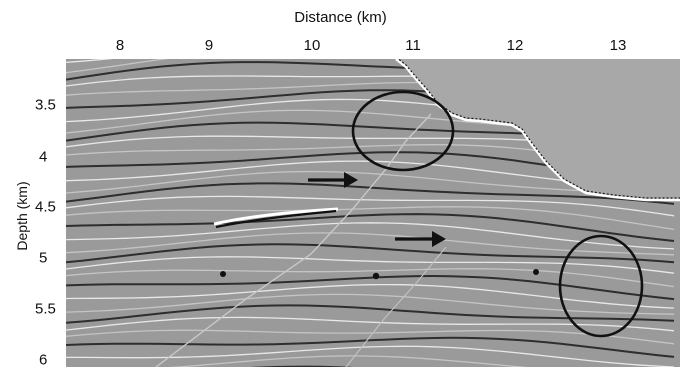 This screenshot has height=369, width=681. What do you see at coordinates (209, 45) in the screenshot?
I see `x-tick-label: 9` at bounding box center [209, 45].